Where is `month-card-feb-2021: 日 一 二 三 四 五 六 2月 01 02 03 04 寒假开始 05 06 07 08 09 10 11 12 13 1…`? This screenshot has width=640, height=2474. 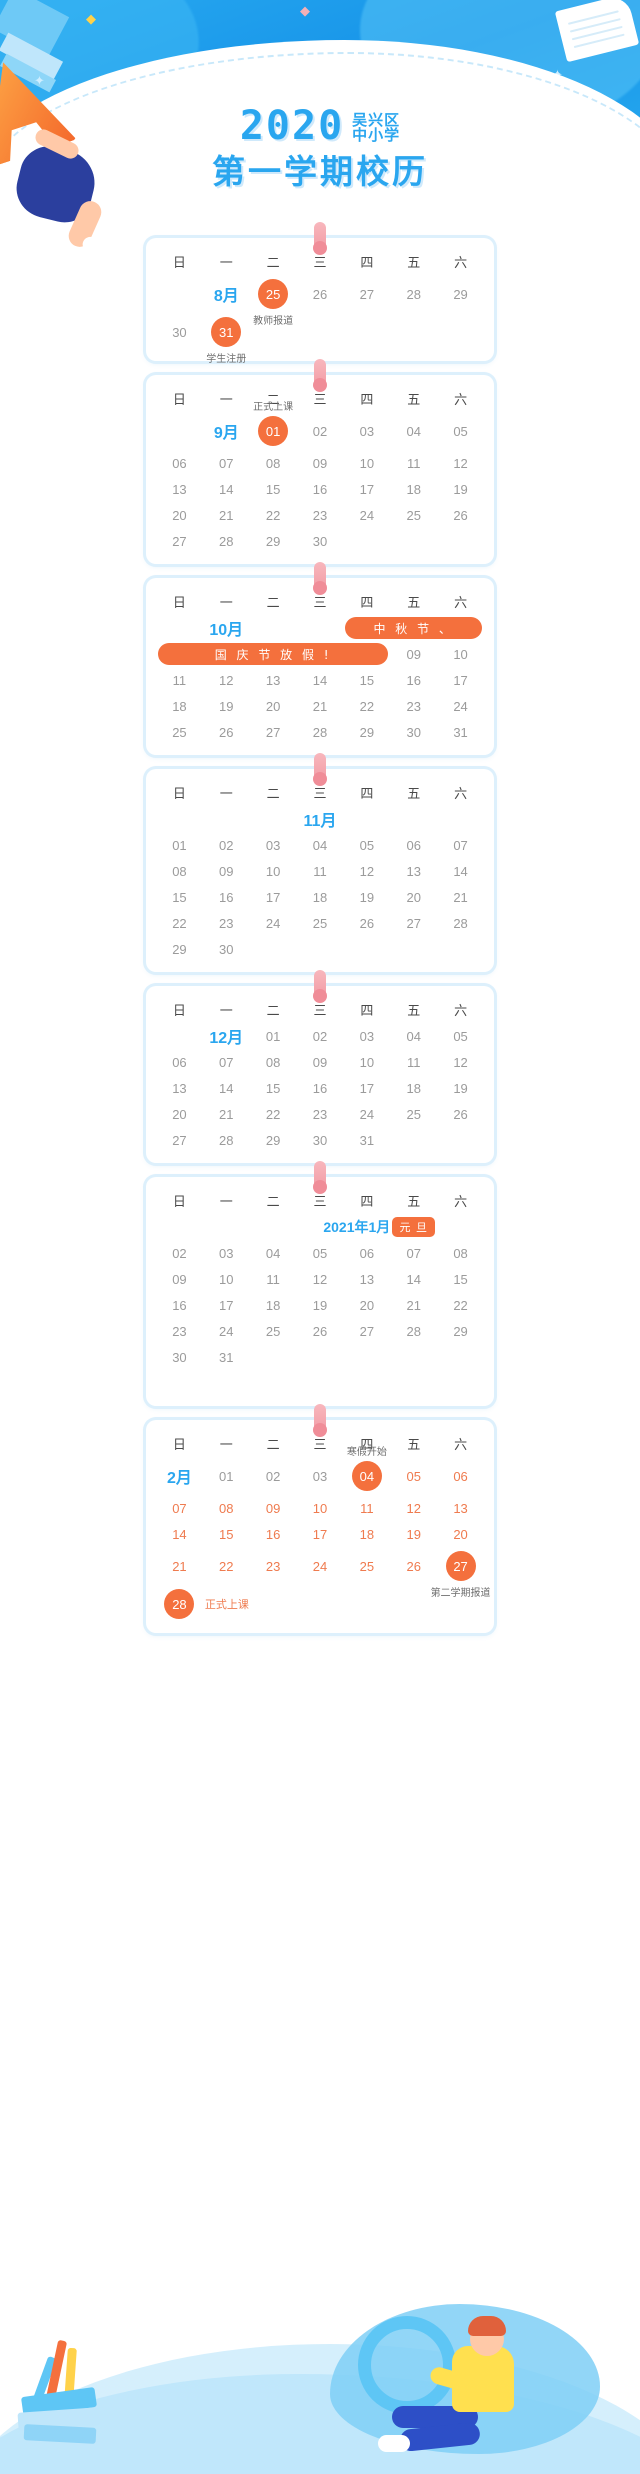 month-card-feb-2021: 日 一 二 三 四 五 六 2月 01 02 03 04 寒假开始 05 06 07 08 09 10 11 12 13 1… is located at coordinates (320, 1518).